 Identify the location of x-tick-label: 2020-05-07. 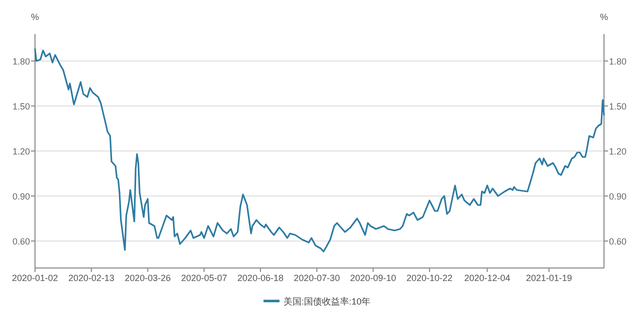
(204, 278).